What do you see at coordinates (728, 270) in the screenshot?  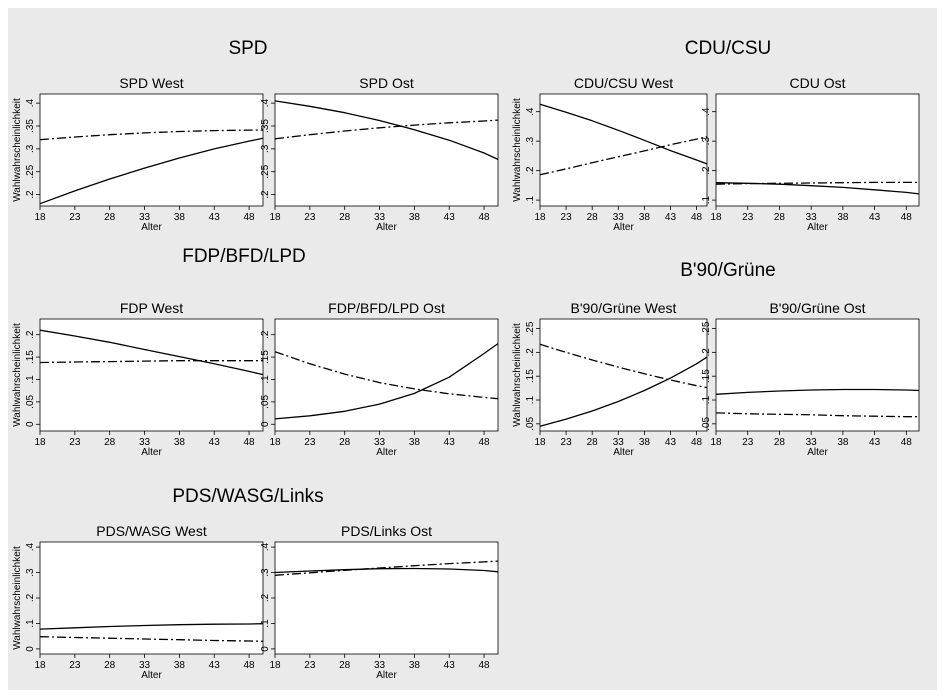 I see `group-title: B'90/Grüne` at bounding box center [728, 270].